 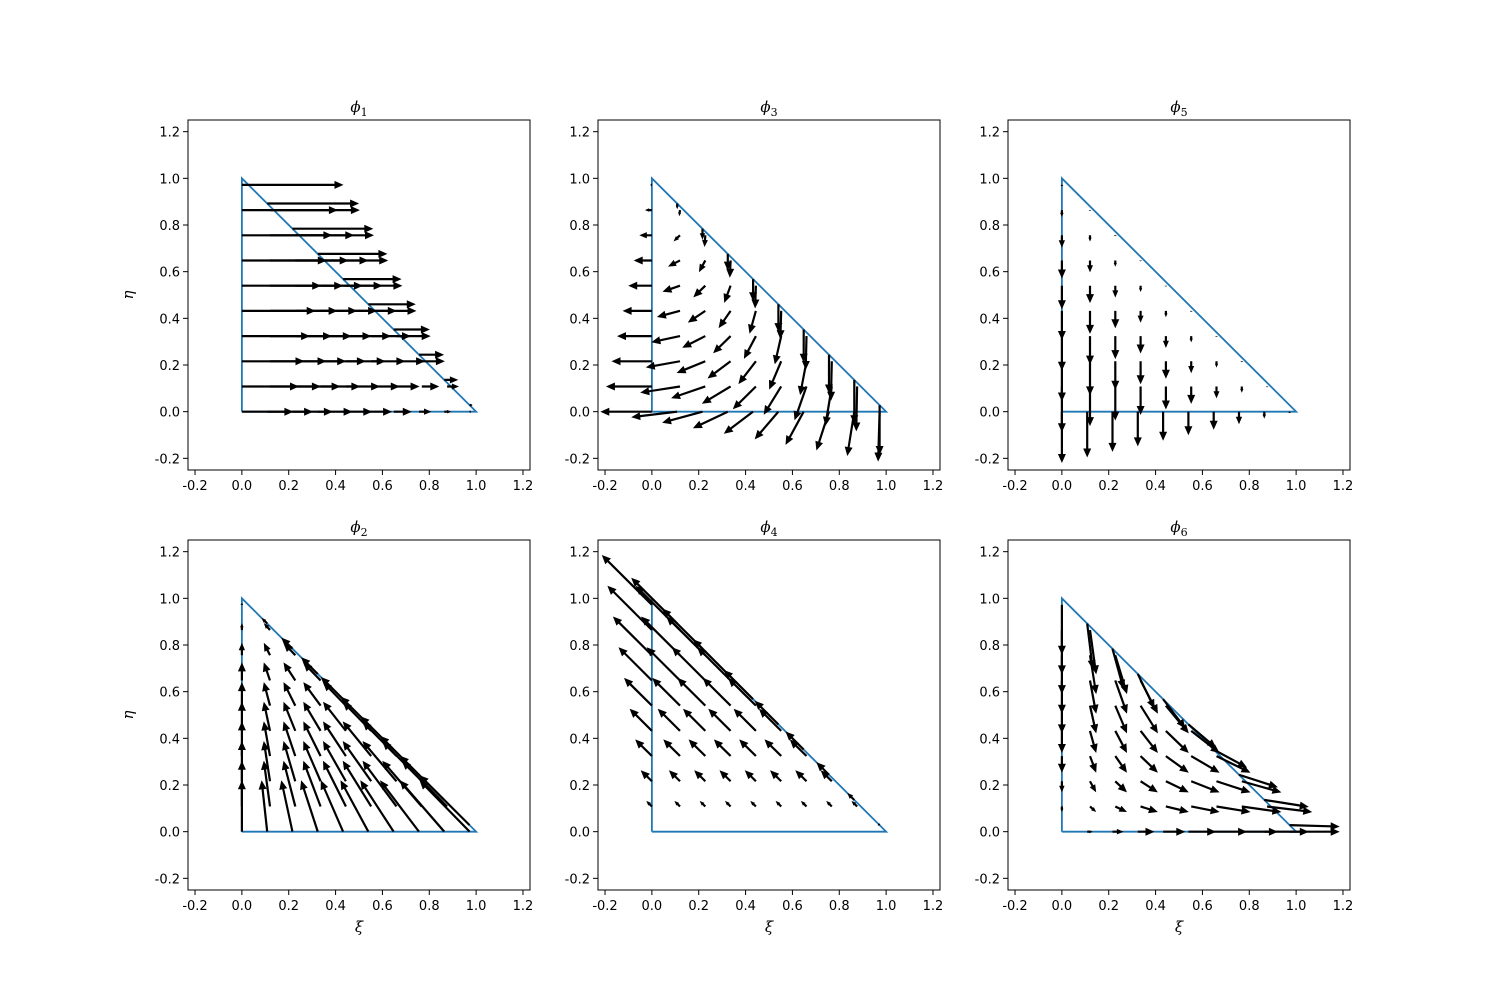 What do you see at coordinates (579, 226) in the screenshot?
I see `y-tick-label: 0.8` at bounding box center [579, 226].